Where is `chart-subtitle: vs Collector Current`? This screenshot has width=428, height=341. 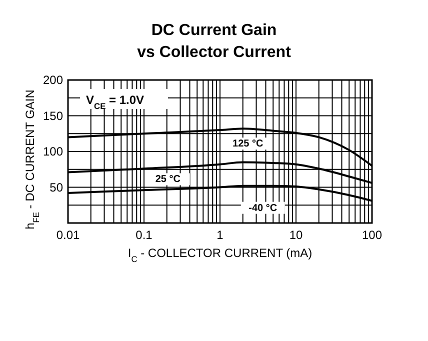 chart-subtitle: vs Collector Current is located at coordinates (214, 52).